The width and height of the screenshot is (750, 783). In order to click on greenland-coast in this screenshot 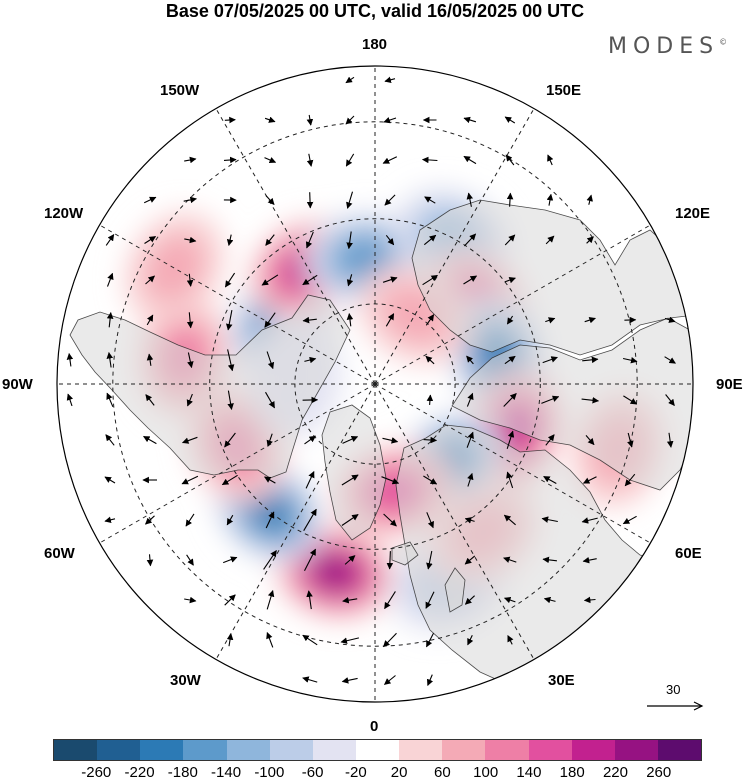, I will do `click(354, 472)`.